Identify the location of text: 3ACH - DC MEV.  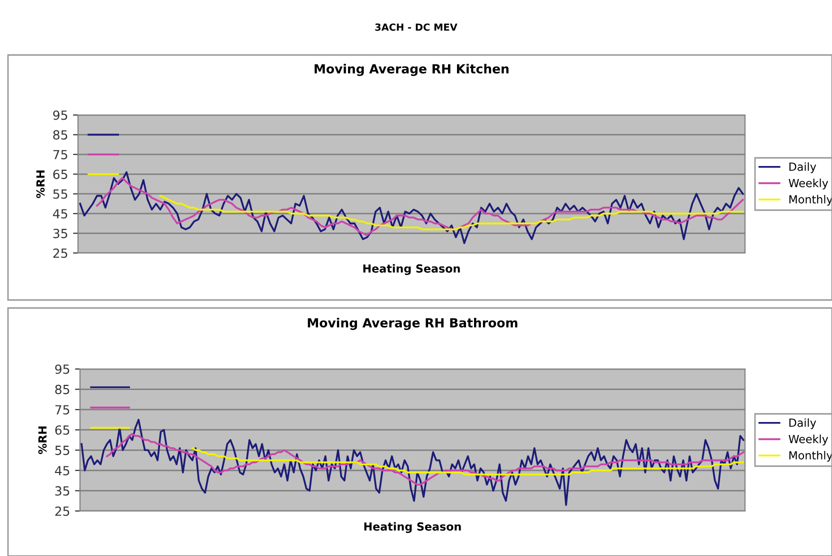
(416, 27).